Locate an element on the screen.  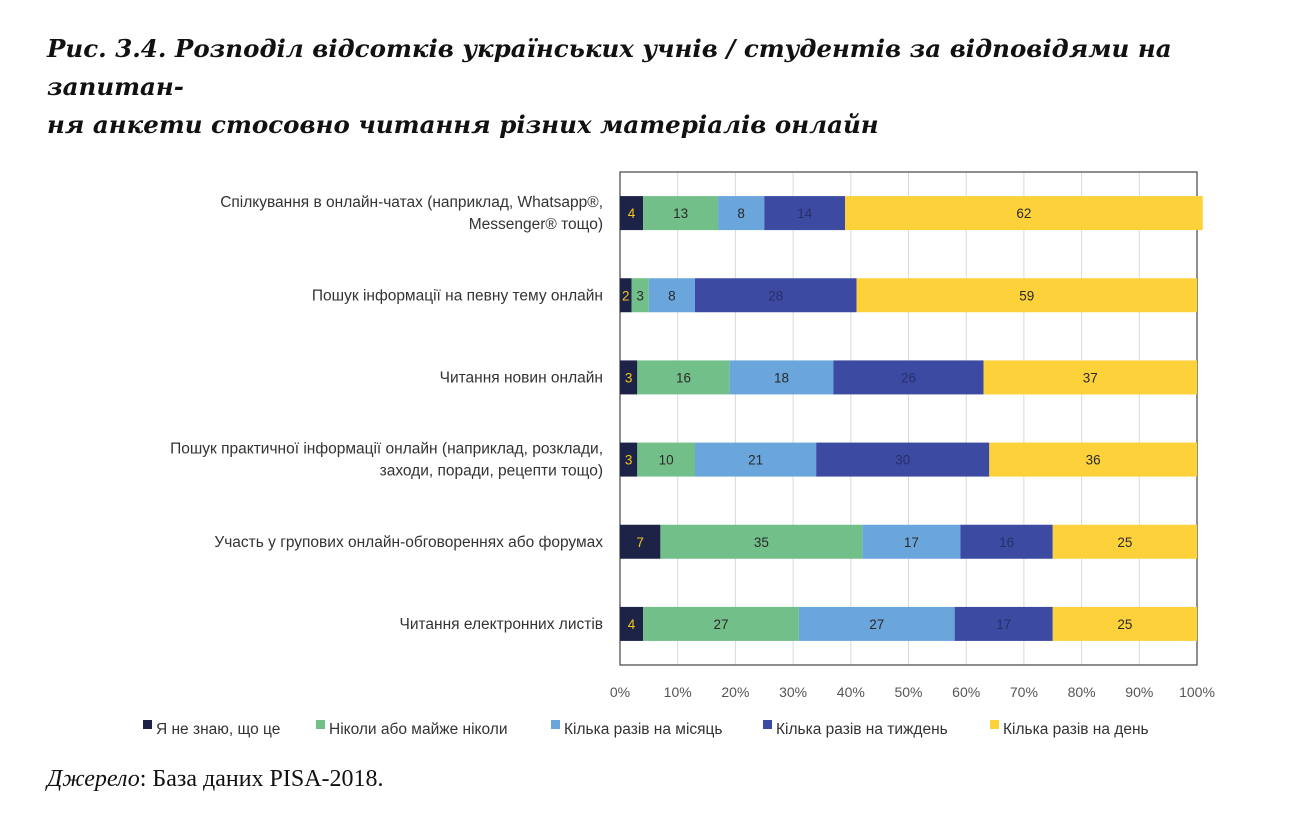
data-label: 21 is located at coordinates (755, 460).